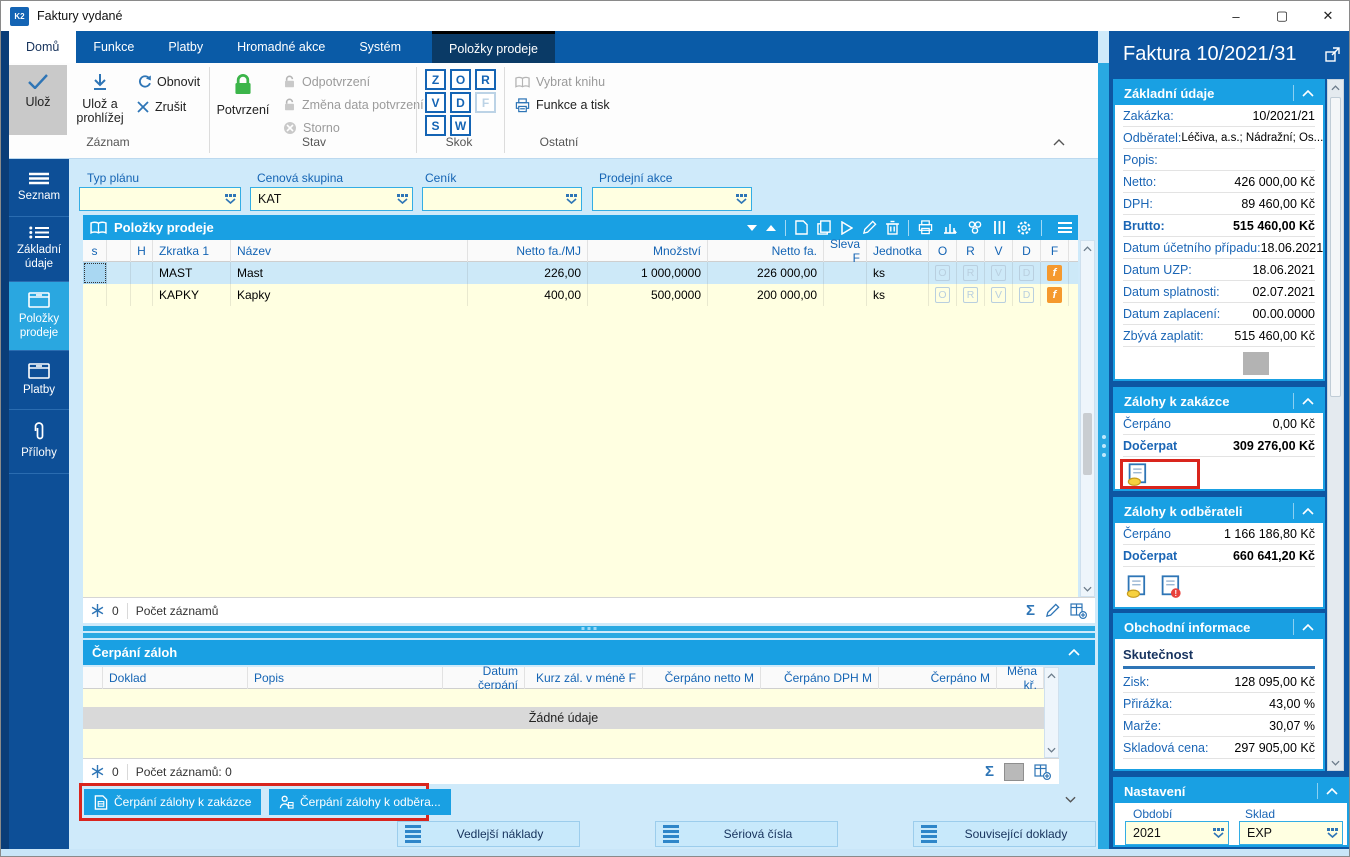  Describe the element at coordinates (975, 227) in the screenshot. I see `workflow-icon` at that location.